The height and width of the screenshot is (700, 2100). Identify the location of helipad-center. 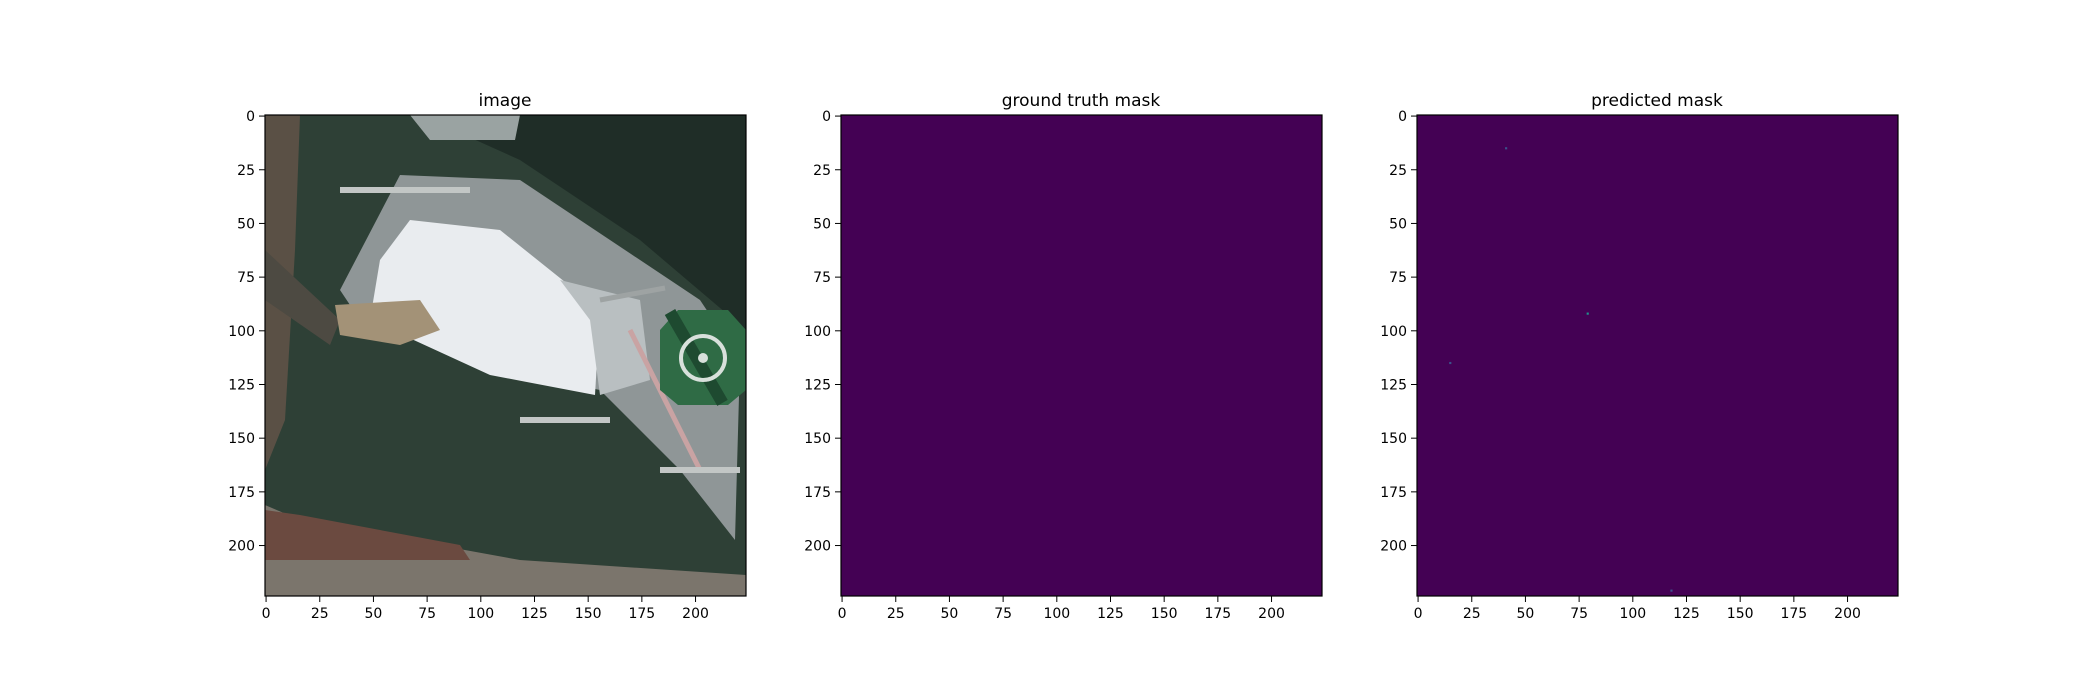
(703, 358).